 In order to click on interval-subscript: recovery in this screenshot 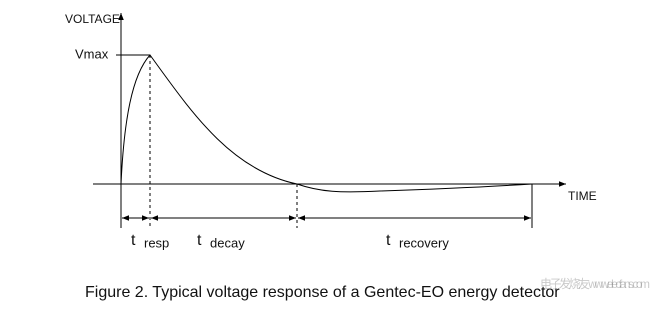, I will do `click(424, 242)`.